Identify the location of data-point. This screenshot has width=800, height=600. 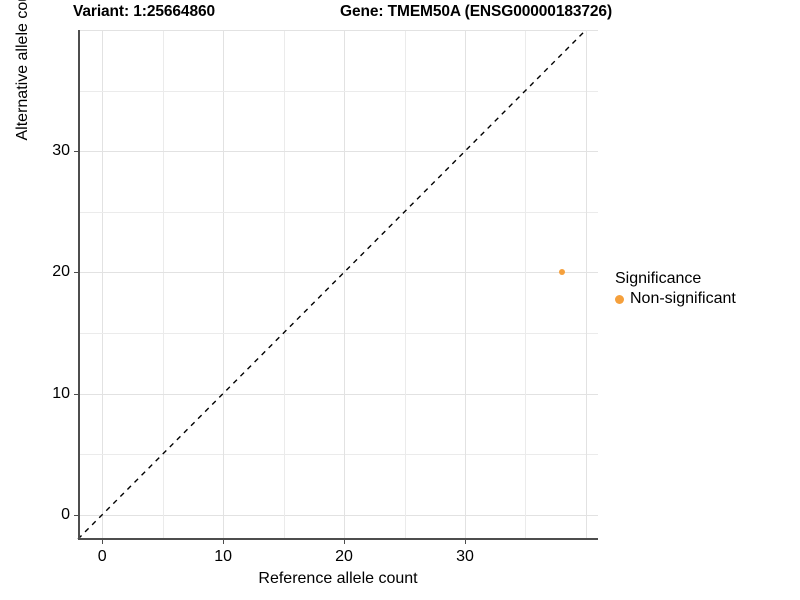
(561, 272).